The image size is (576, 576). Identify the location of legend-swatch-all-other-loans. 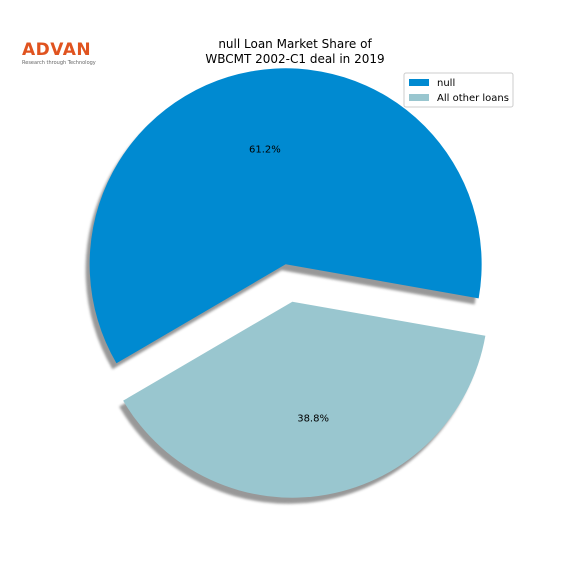
(419, 97).